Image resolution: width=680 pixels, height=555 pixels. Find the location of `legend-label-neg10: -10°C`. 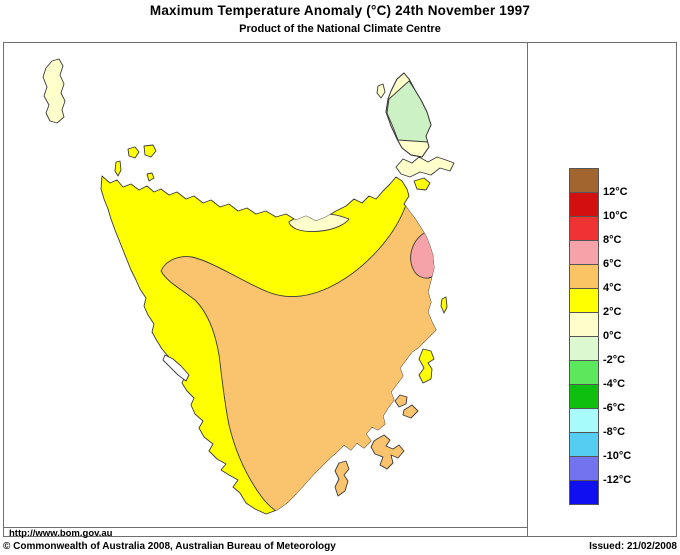

legend-label-neg10: -10°C is located at coordinates (617, 456).